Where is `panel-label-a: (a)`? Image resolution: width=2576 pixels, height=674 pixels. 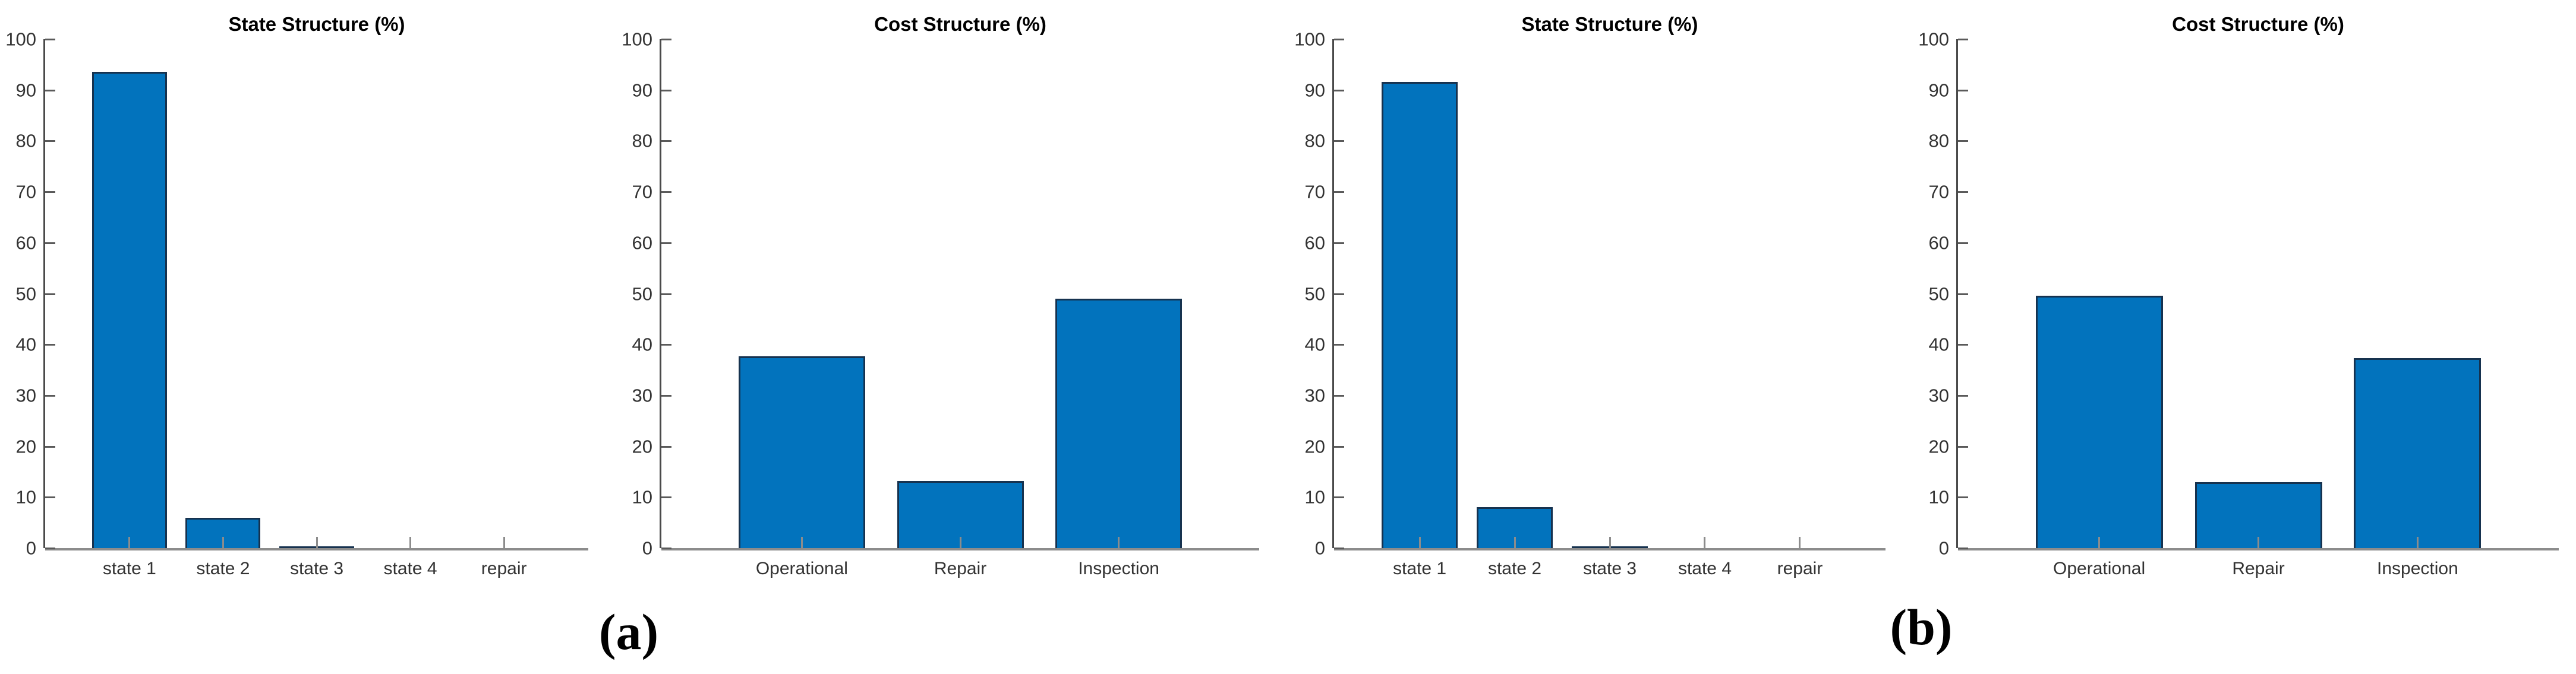 panel-label-a: (a) is located at coordinates (628, 631).